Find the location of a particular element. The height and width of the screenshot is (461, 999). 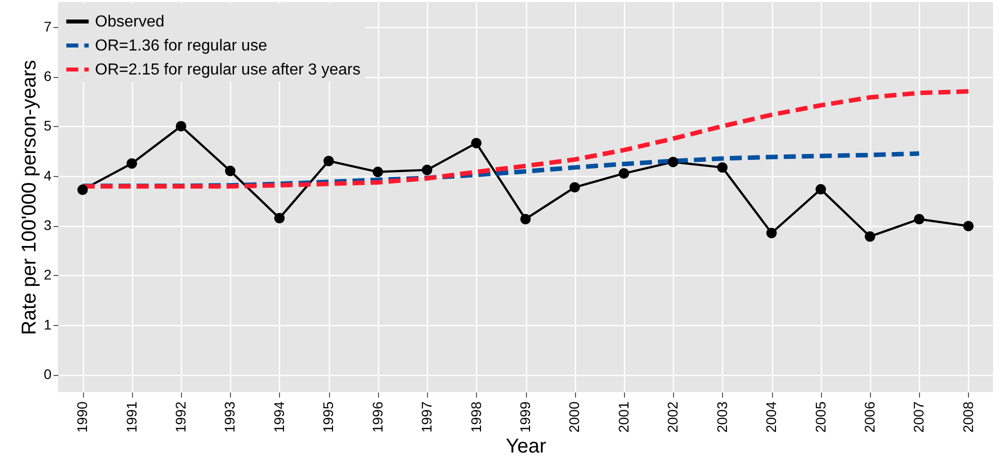

x-tick-label: 1992 is located at coordinates (180, 417).